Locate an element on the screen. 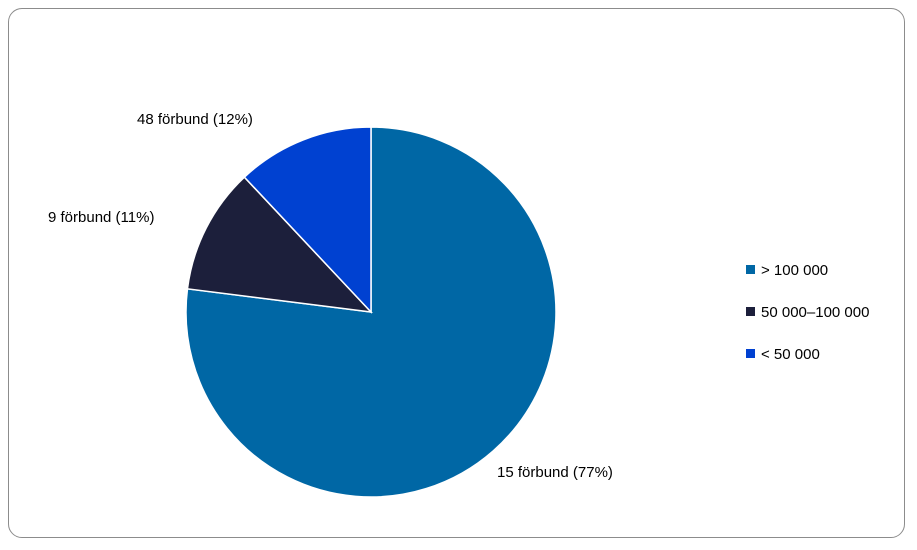 The width and height of the screenshot is (917, 550). legend: > 100 000 50 000–100 000 < 50 000 is located at coordinates (807, 312).